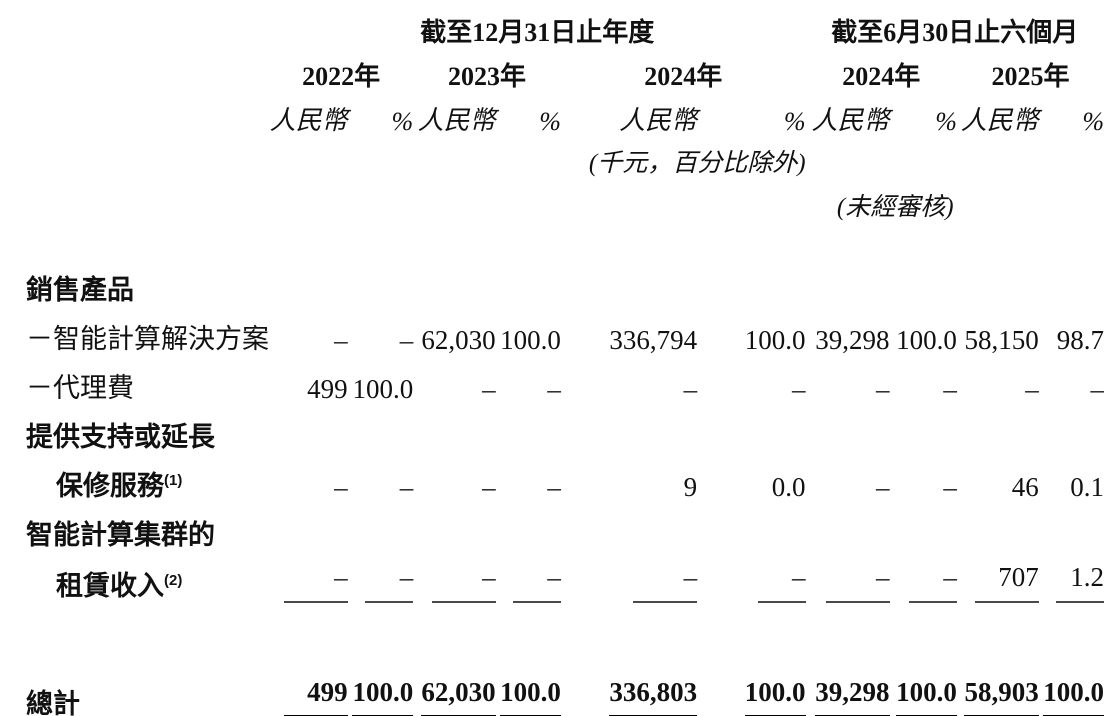 The height and width of the screenshot is (716, 1104). I want to click on cell-value-text: 46, so click(1025, 487).